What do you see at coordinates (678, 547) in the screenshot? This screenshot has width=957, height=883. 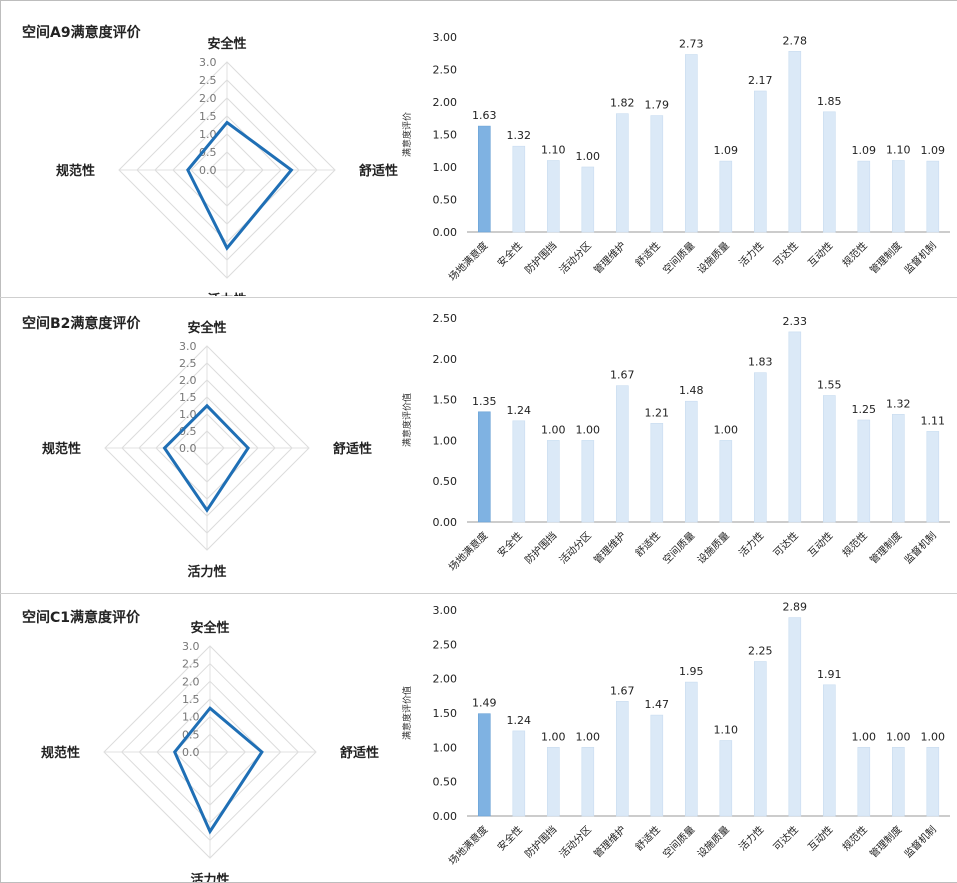 I see `x-tick-label: 空间质量` at bounding box center [678, 547].